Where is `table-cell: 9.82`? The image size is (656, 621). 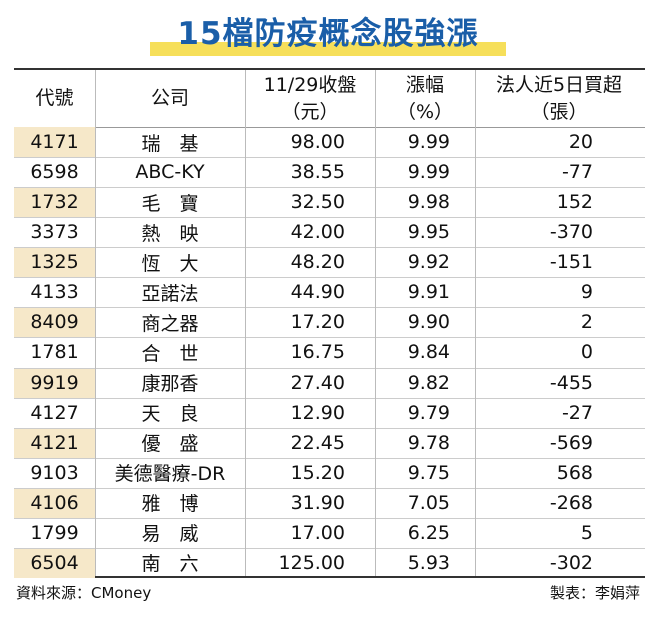 table-cell: 9.82 is located at coordinates (428, 382).